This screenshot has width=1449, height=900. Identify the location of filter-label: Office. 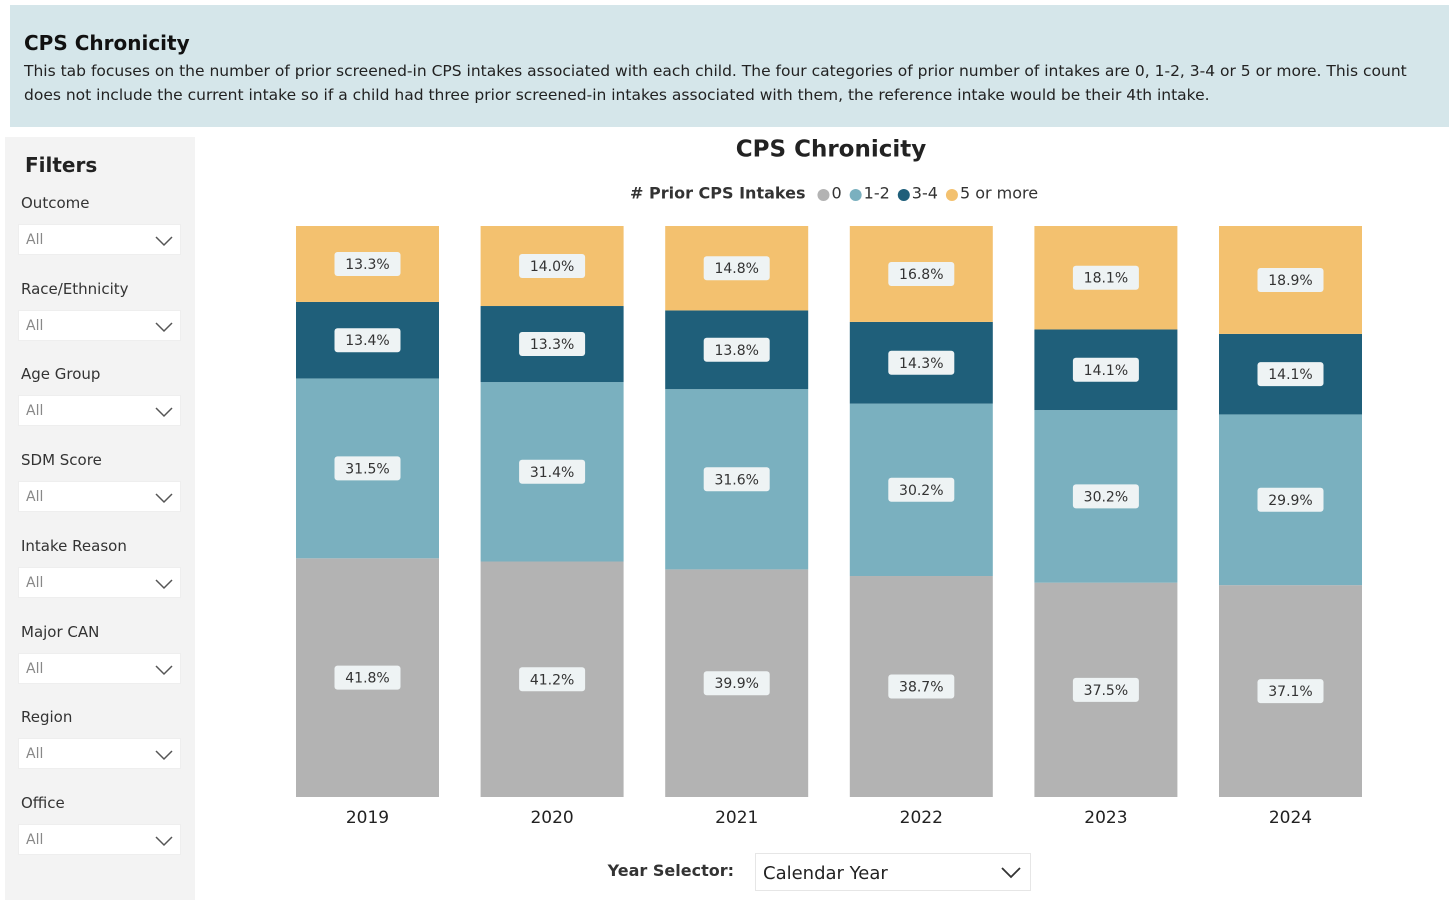
(43, 802).